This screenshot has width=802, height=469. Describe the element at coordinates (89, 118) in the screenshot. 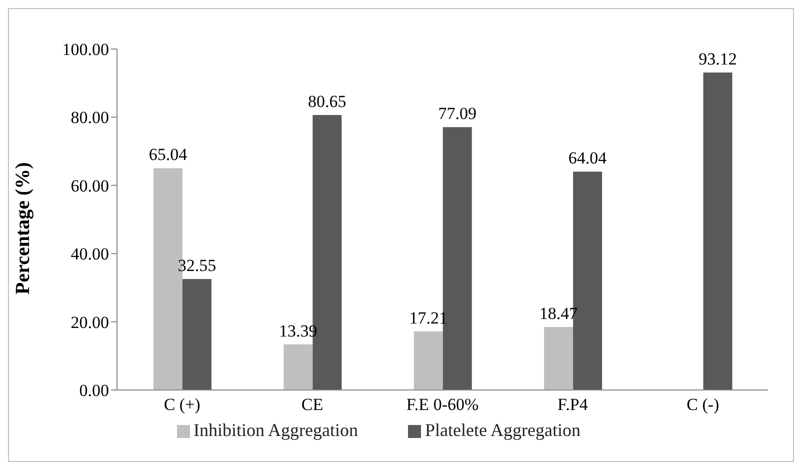

I see `y-tick-label: 80.00` at that location.